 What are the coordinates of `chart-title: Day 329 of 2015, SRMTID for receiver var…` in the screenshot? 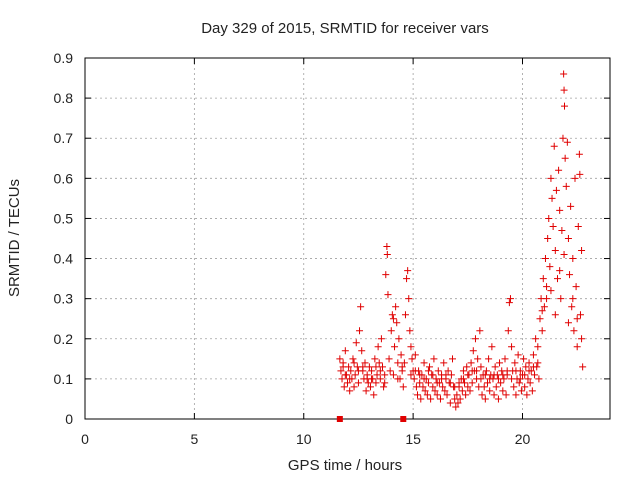 It's located at (345, 28).